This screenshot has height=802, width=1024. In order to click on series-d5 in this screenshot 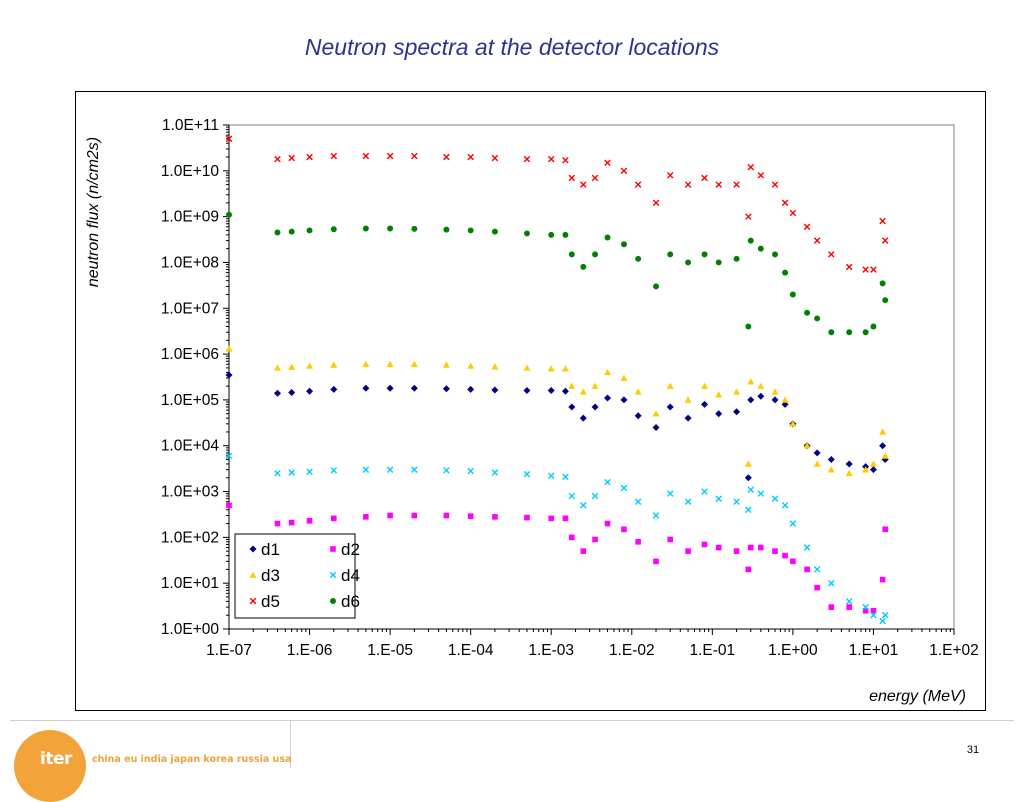, I will do `click(557, 204)`.